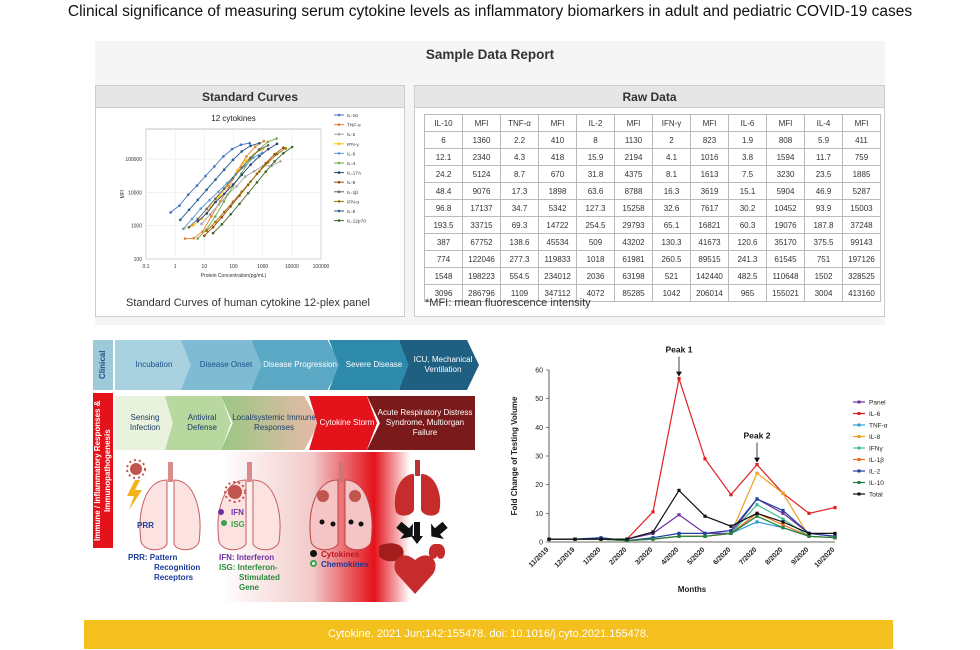 The width and height of the screenshot is (980, 650). Describe the element at coordinates (747, 208) in the screenshot. I see `raw-data-cell: 30.2` at that location.